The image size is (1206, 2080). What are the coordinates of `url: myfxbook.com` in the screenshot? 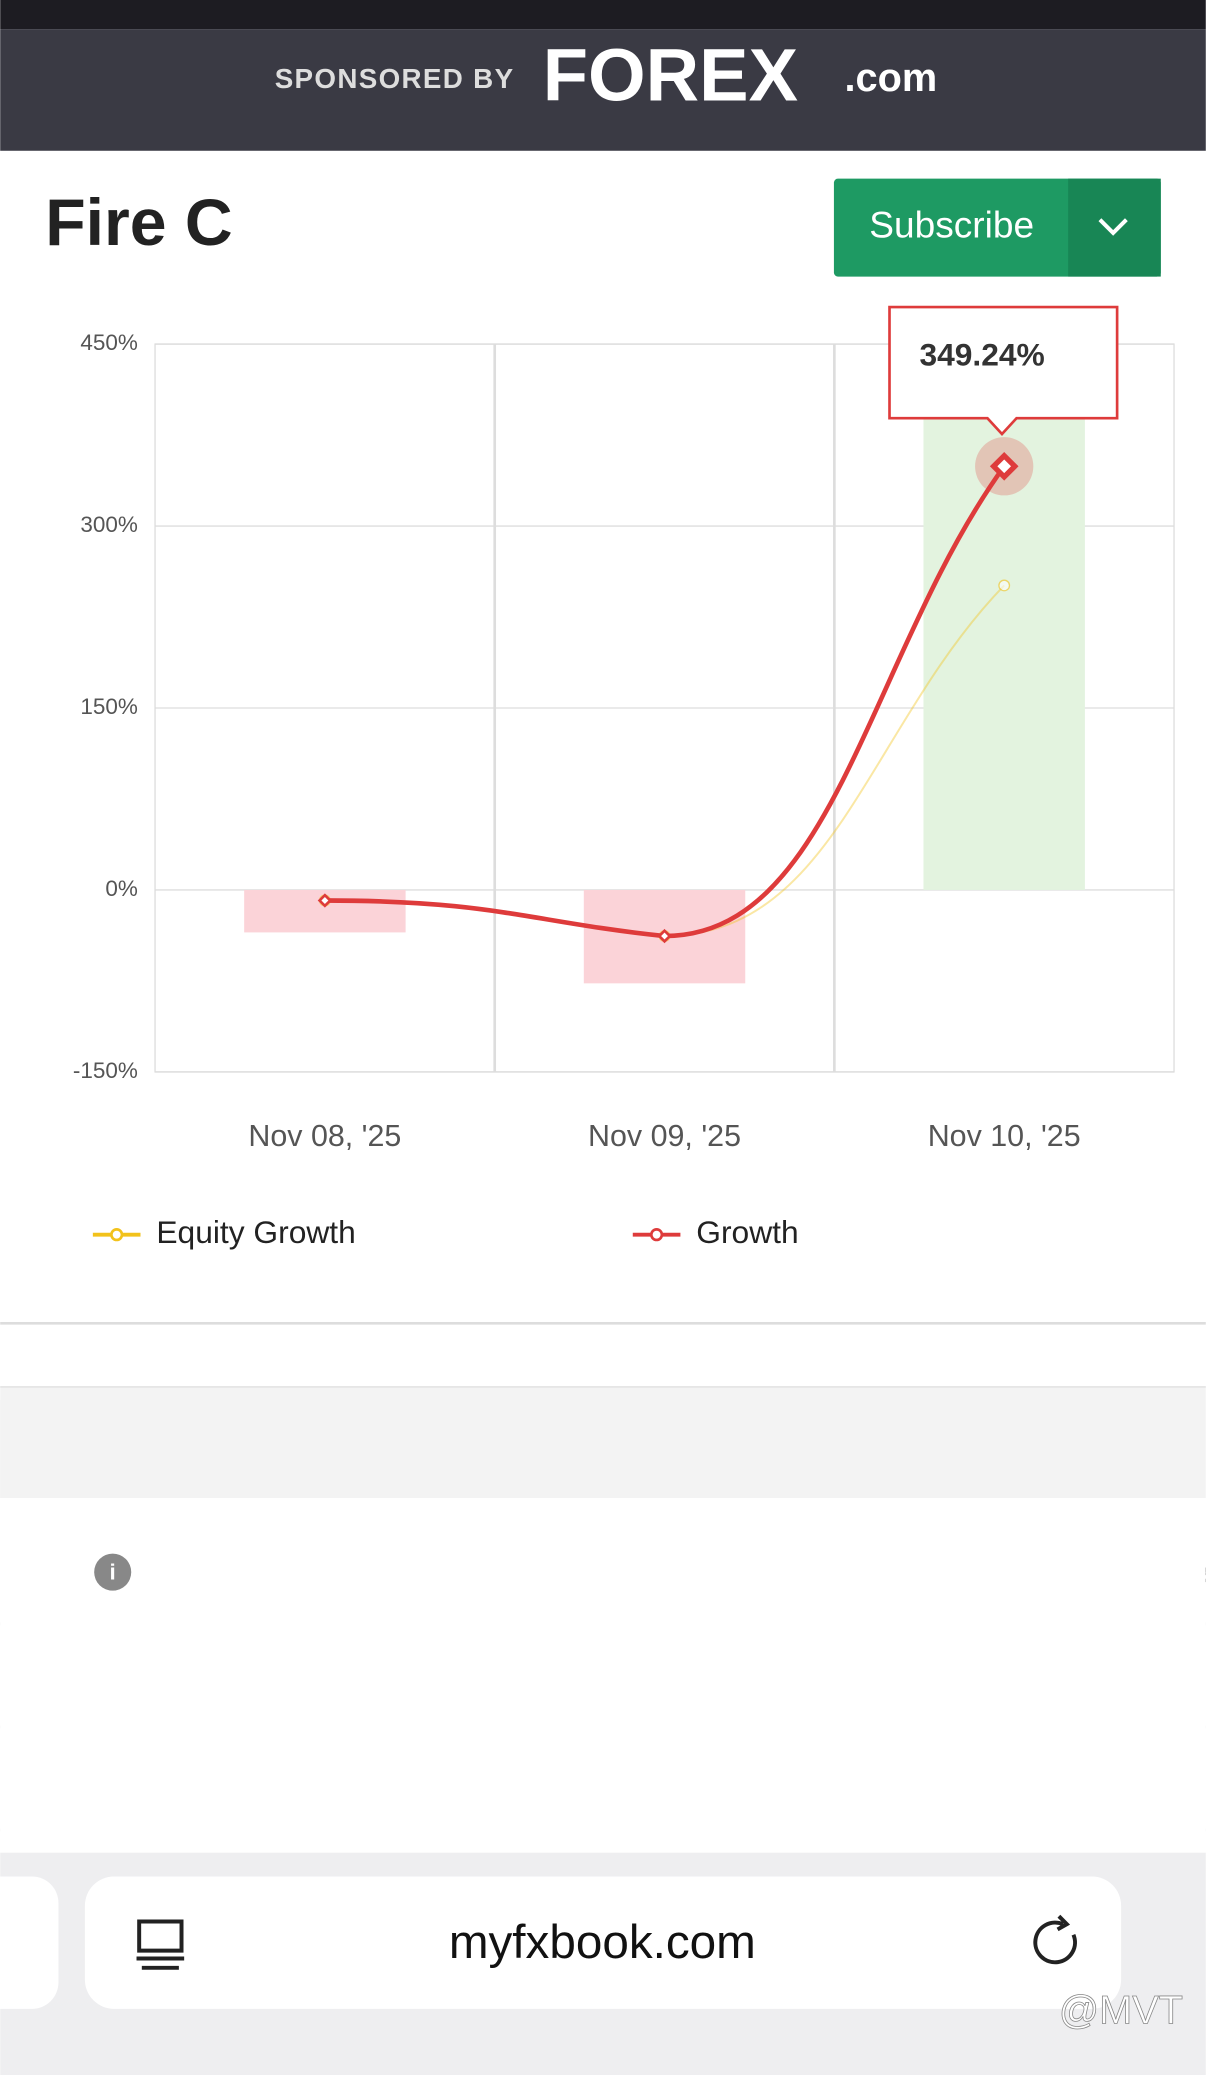 It's located at (602, 1942).